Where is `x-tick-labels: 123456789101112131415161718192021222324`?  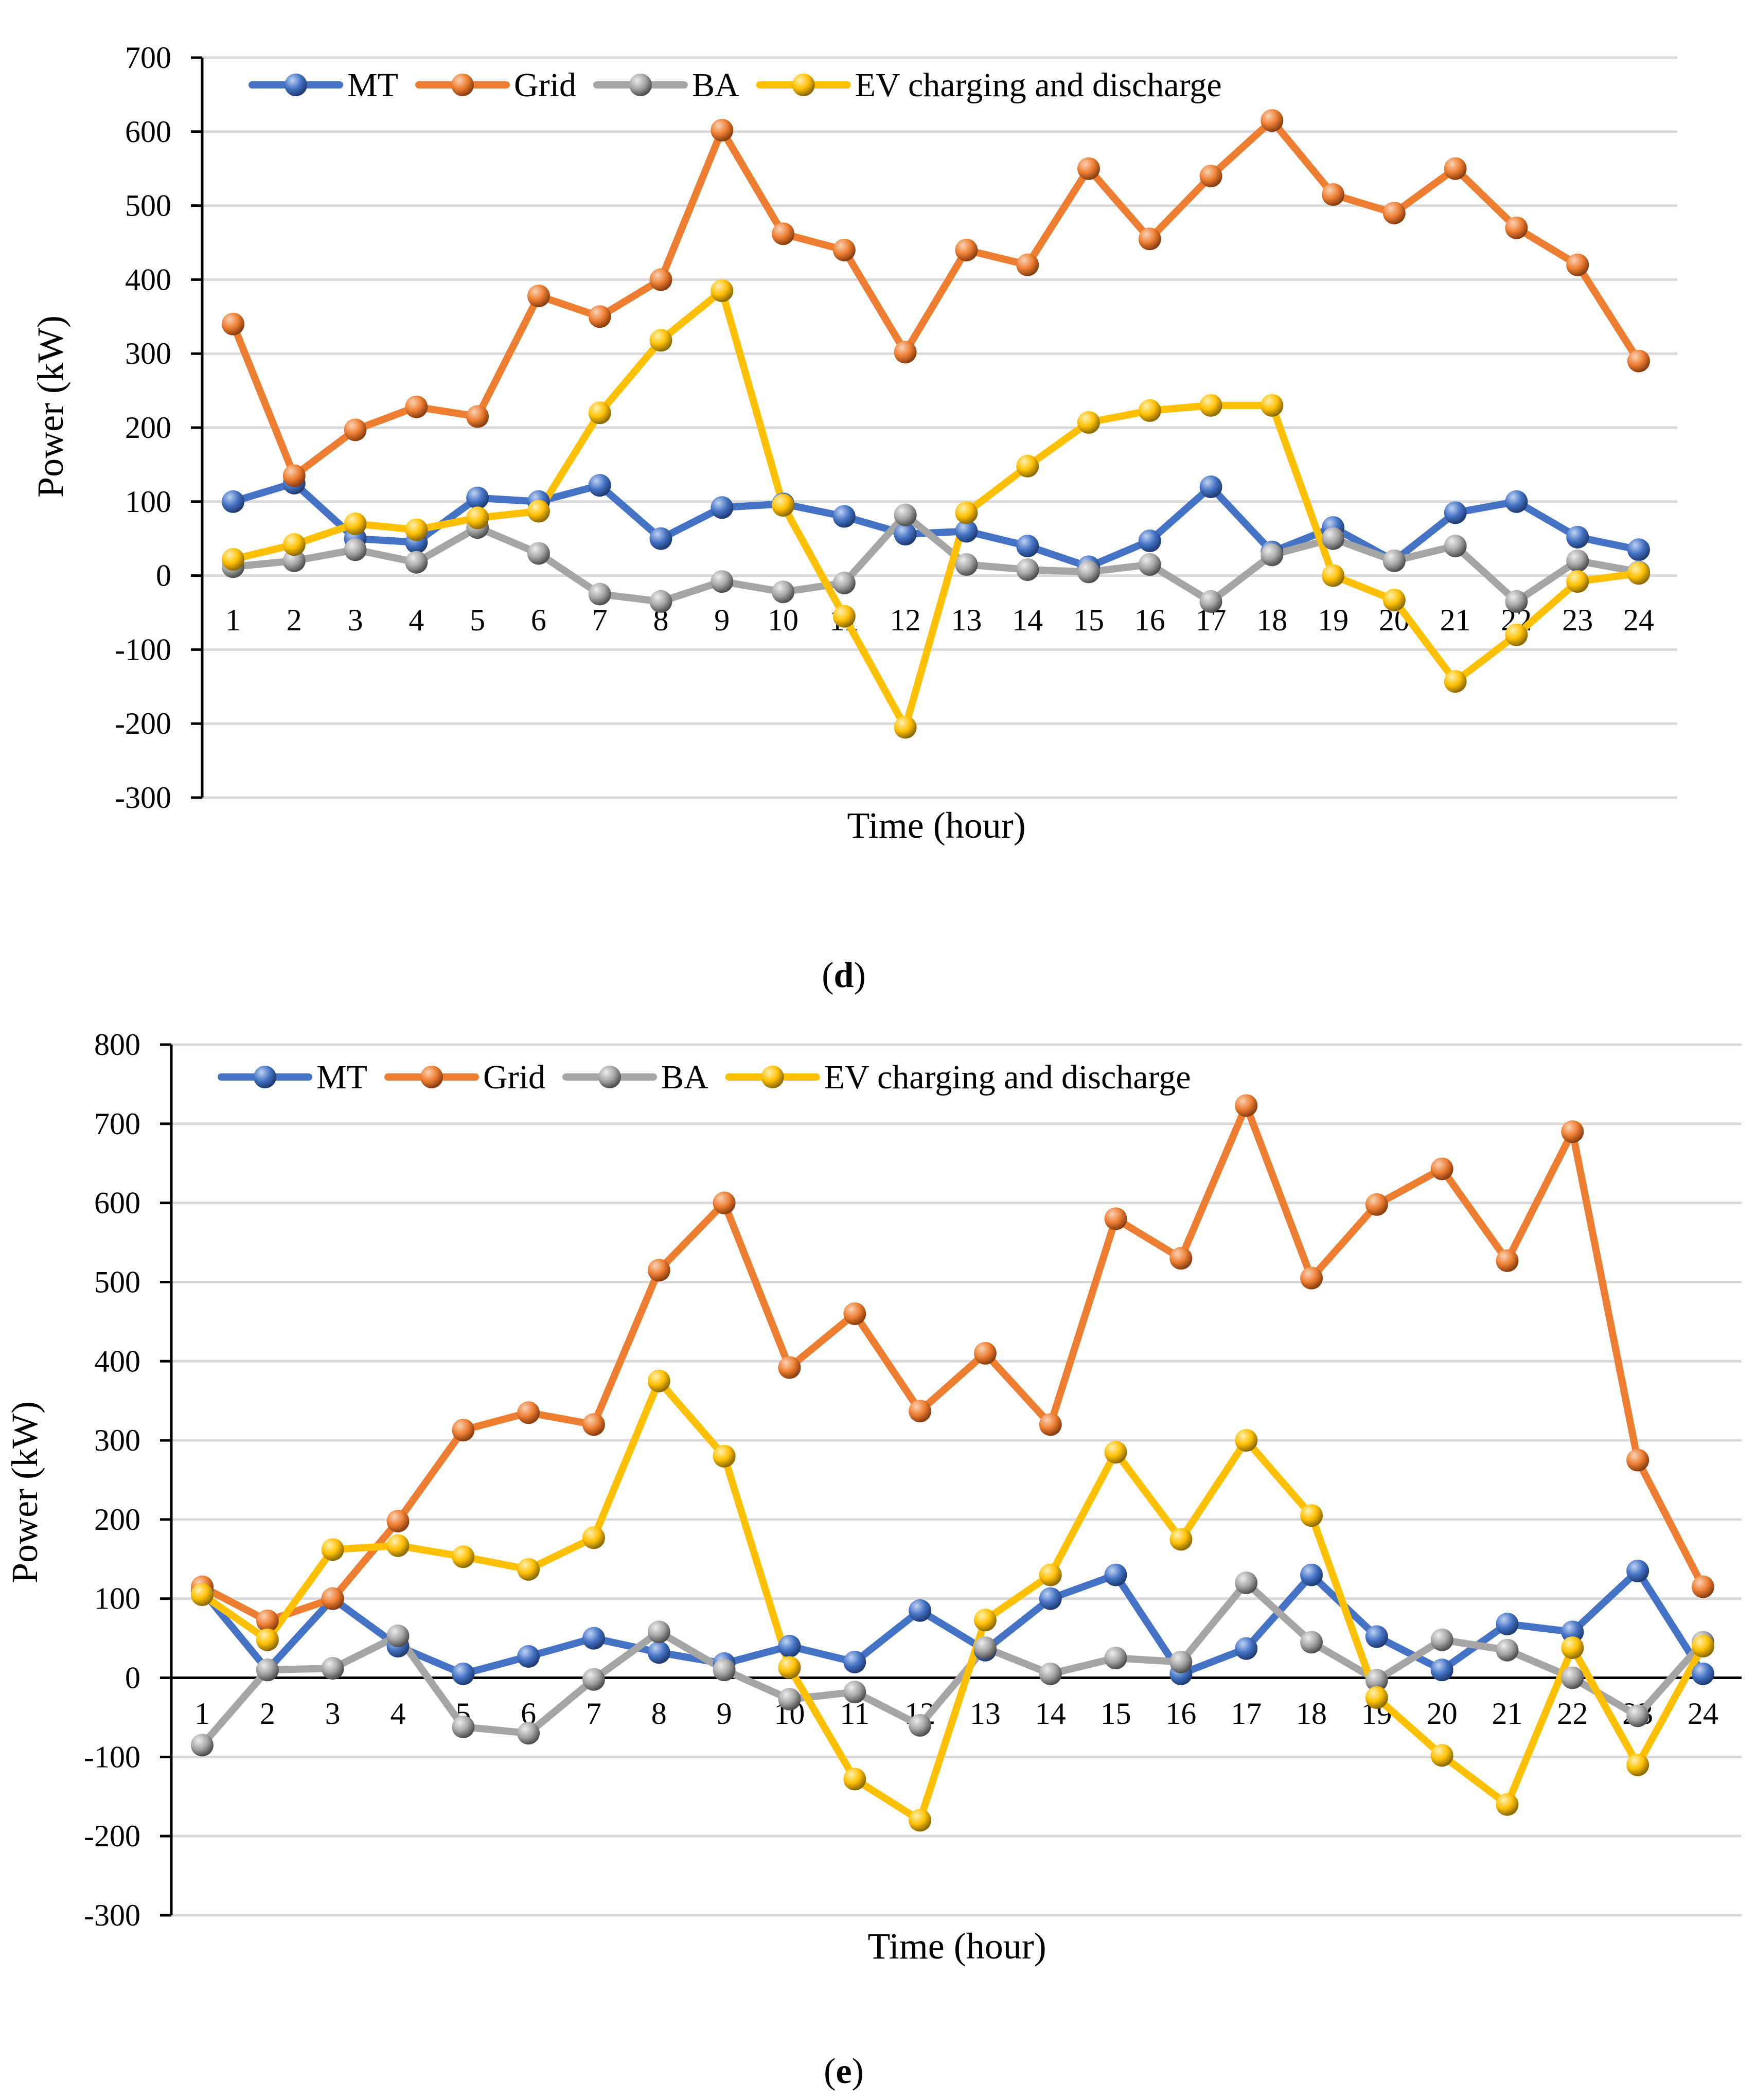
x-tick-labels: 123456789101112131415161718192021222324 is located at coordinates (956, 1714).